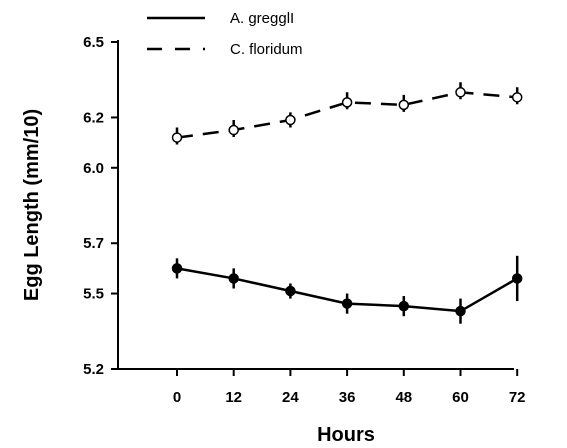  What do you see at coordinates (32, 205) in the screenshot?
I see `y-axis-title: Egg Length (mm/10)` at bounding box center [32, 205].